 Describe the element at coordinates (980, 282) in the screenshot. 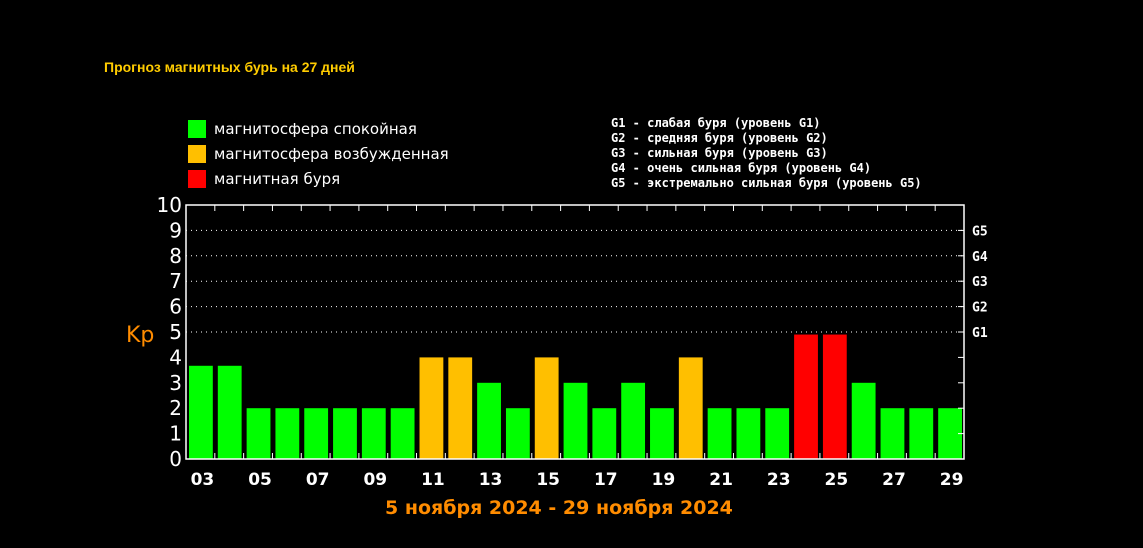

I see `g-level-label: G3` at that location.